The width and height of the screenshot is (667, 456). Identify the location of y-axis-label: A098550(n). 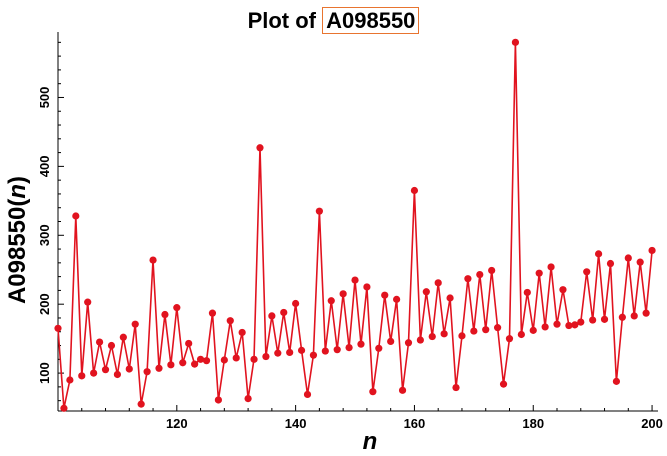
(17, 240).